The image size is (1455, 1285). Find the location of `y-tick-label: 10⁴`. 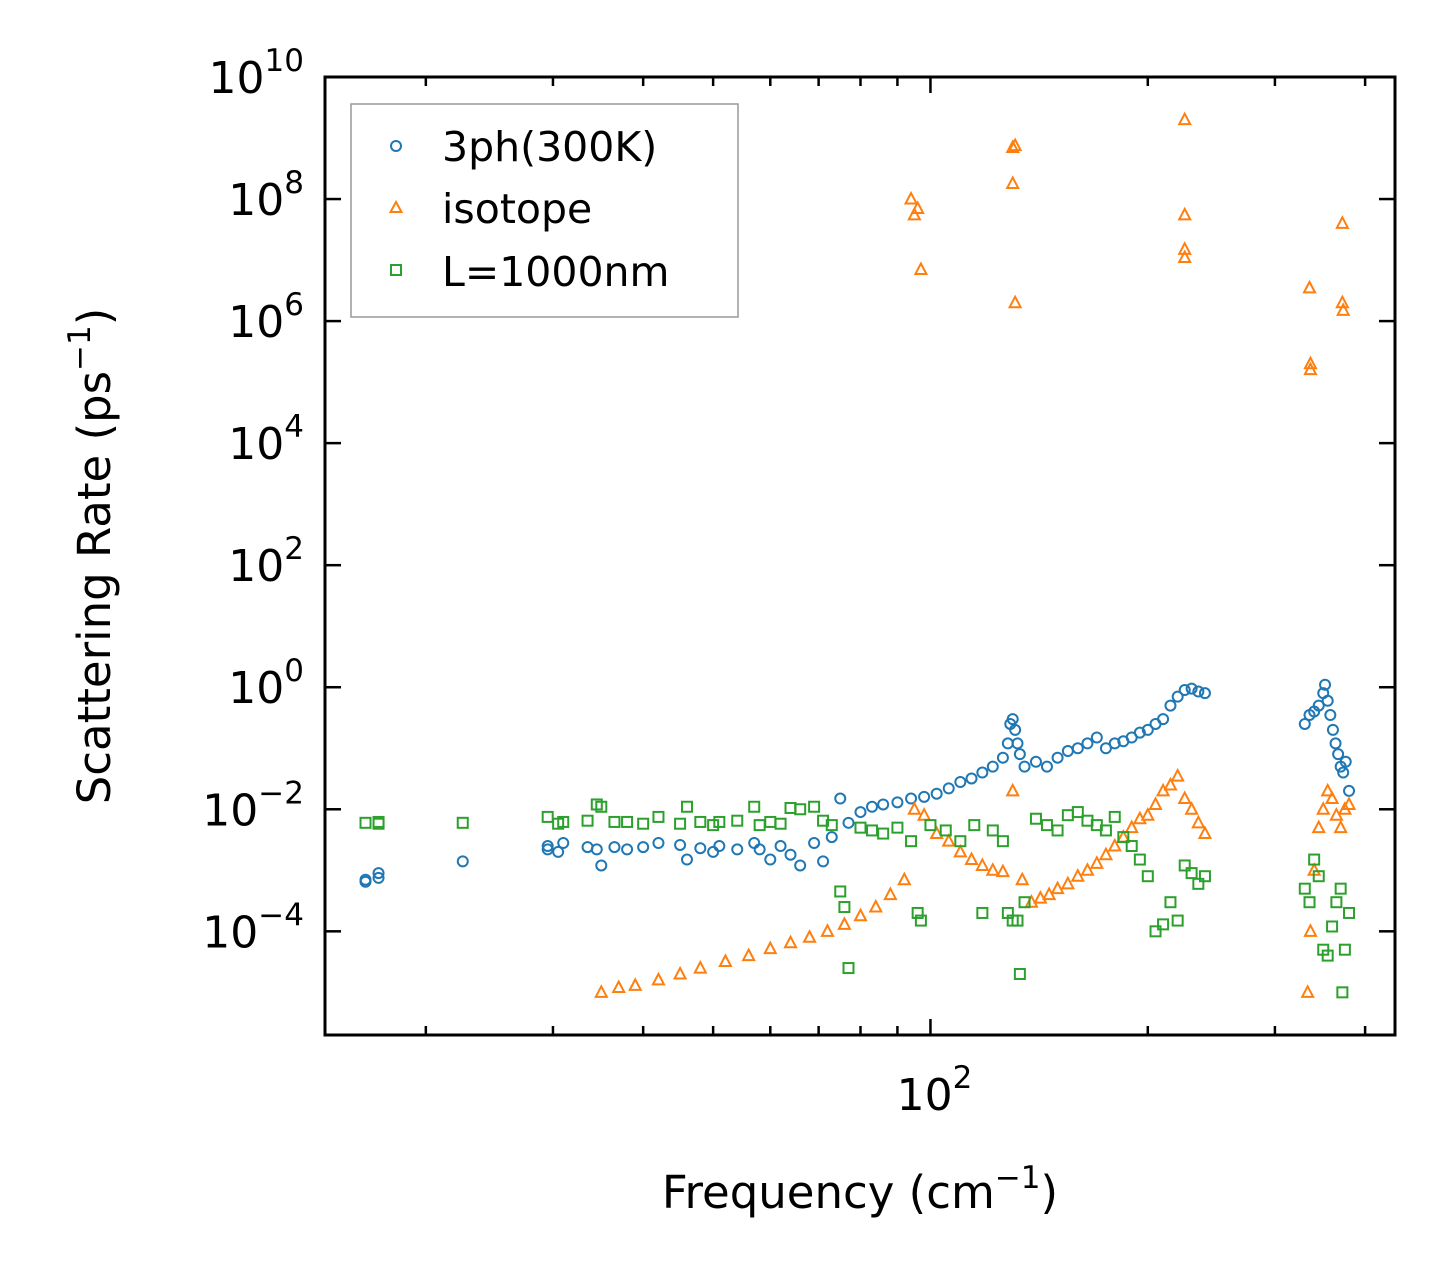

y-tick-label: 10⁴ is located at coordinates (266, 439).